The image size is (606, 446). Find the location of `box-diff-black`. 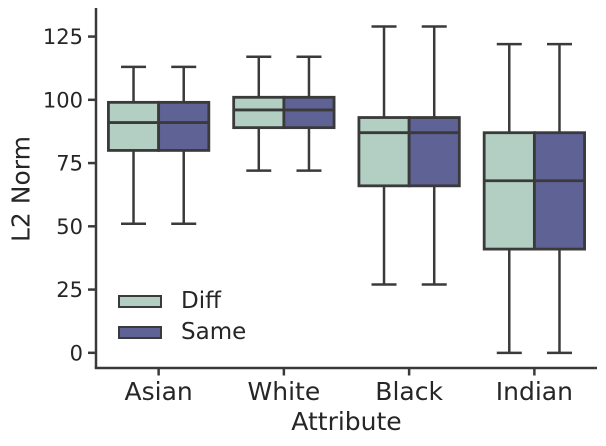

box-diff-black is located at coordinates (384, 155).